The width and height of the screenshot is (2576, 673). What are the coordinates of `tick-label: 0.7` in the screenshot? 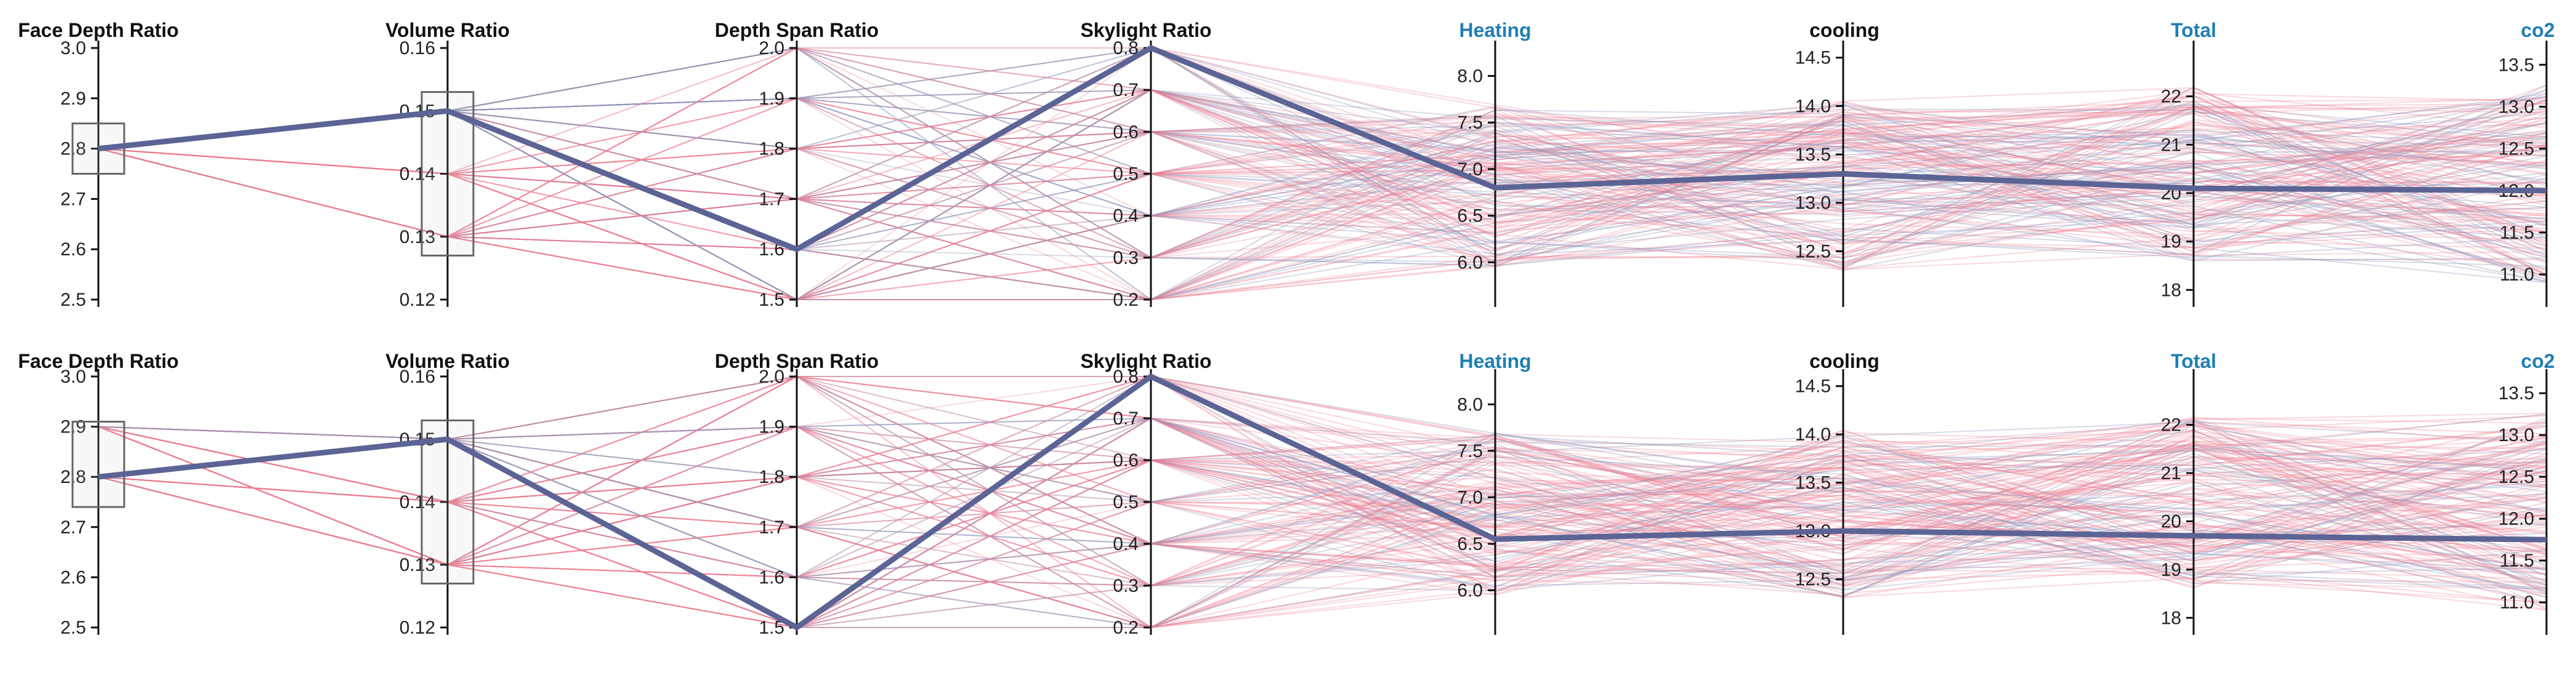 It's located at (1126, 90).